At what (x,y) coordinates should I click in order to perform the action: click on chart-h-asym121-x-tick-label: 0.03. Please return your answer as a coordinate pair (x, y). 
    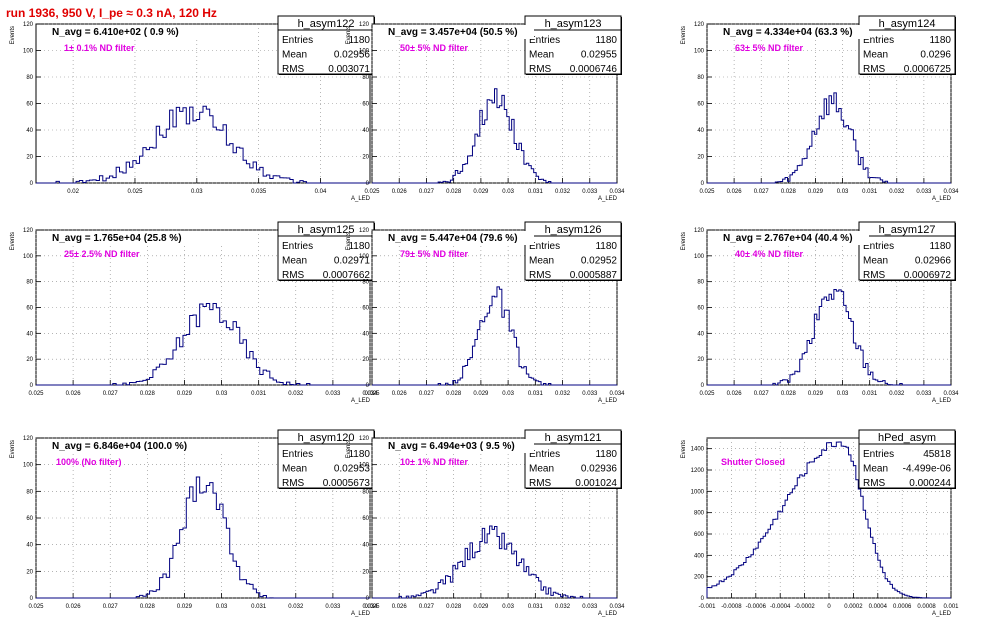
    Looking at the image, I should click on (508, 607).